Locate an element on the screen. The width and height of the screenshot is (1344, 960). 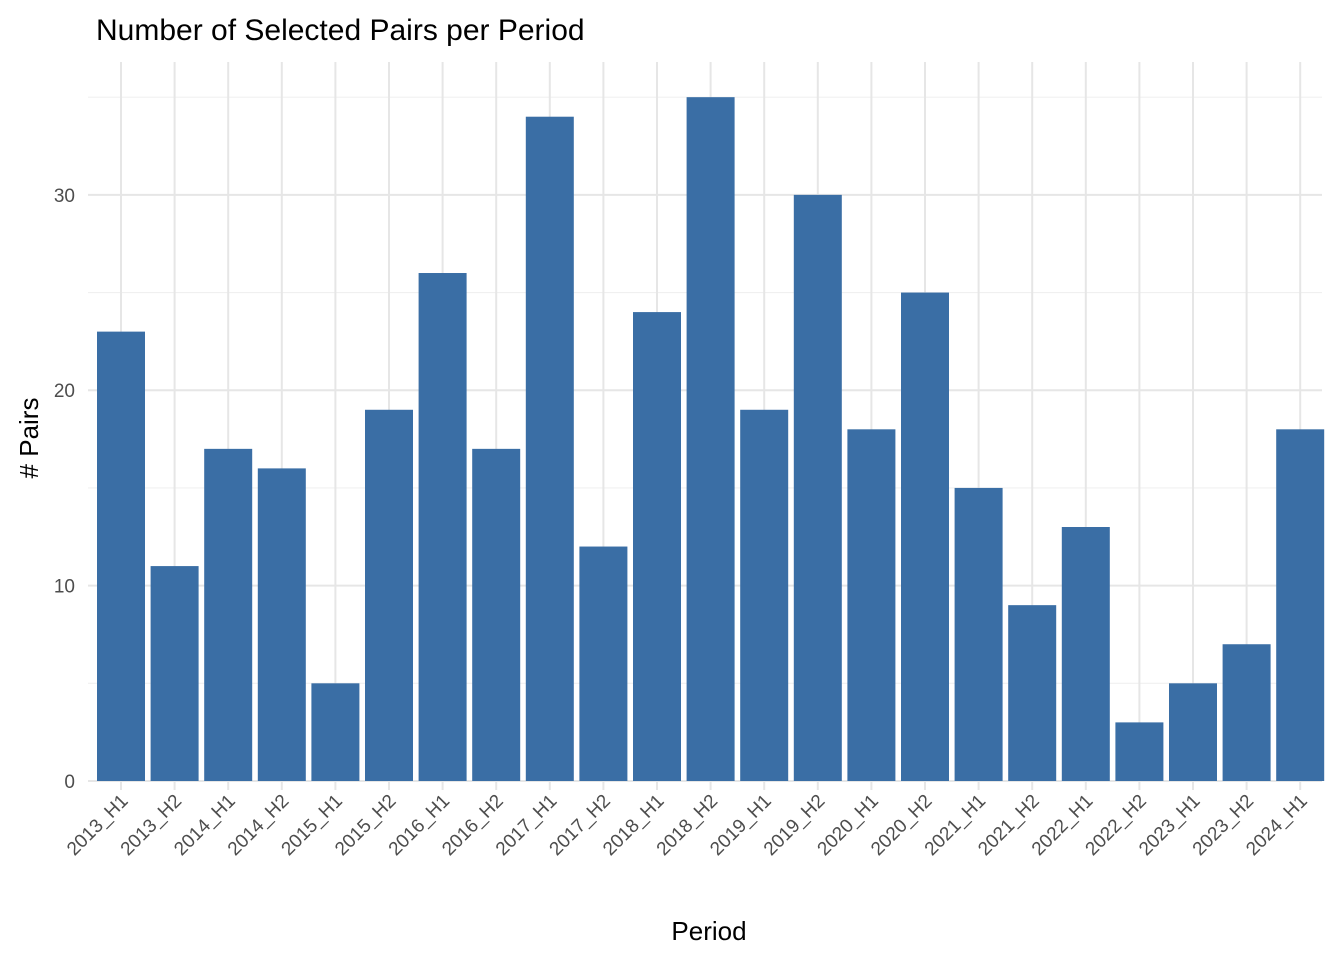
bar-2018-h2 is located at coordinates (710, 439).